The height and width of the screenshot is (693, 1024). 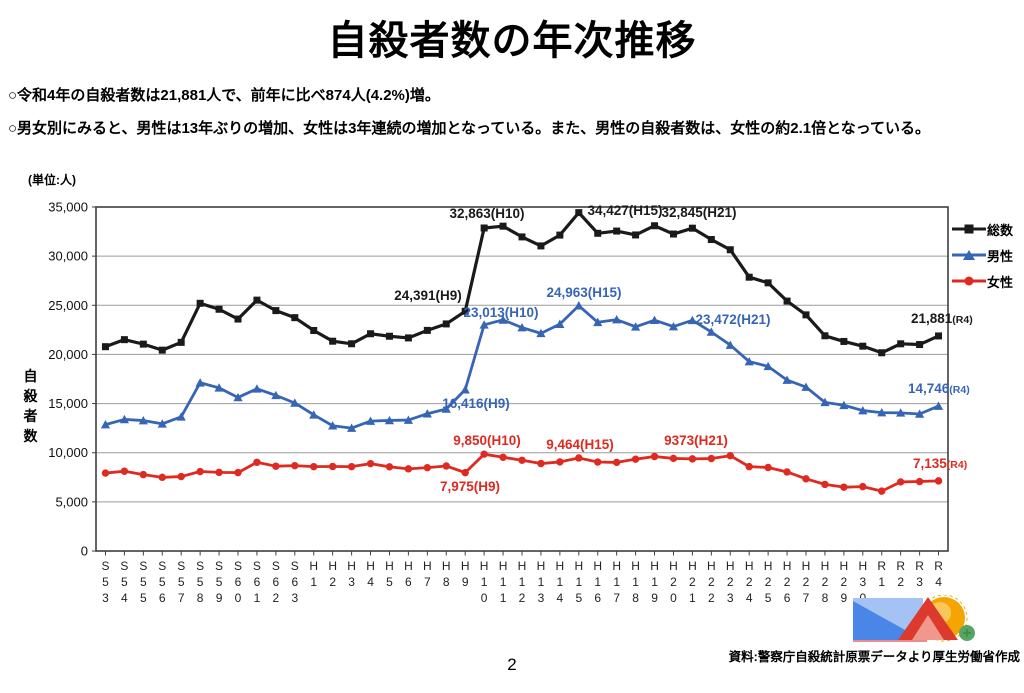 What do you see at coordinates (68, 207) in the screenshot?
I see `svg-text: 35,000` at bounding box center [68, 207].